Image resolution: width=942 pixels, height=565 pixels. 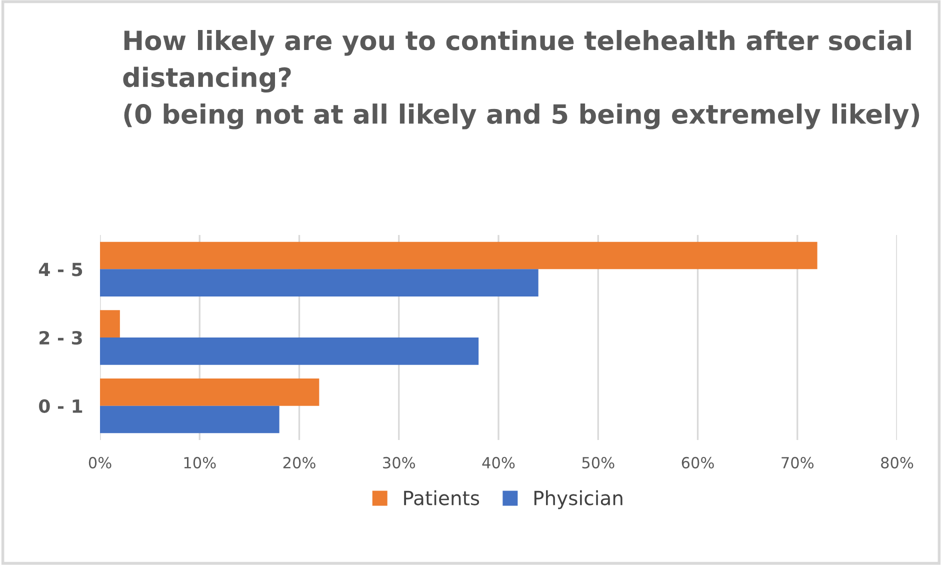 What do you see at coordinates (521, 80) in the screenshot?
I see `chart-title: How likely are you to continue telehealth after social distancing? (0 being not at all likely and 5 being extremely likely)` at bounding box center [521, 80].